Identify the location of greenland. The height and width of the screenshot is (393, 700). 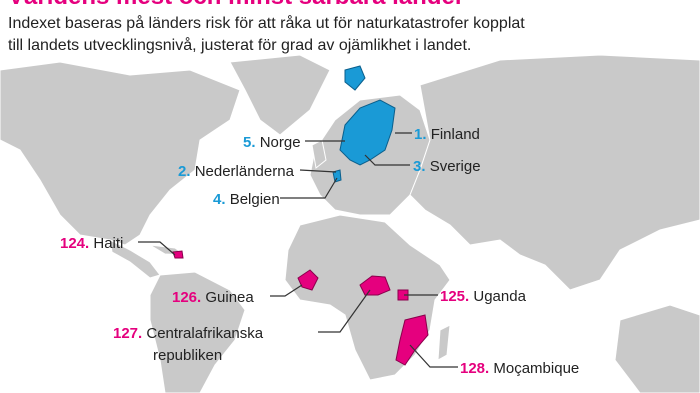
(280, 95).